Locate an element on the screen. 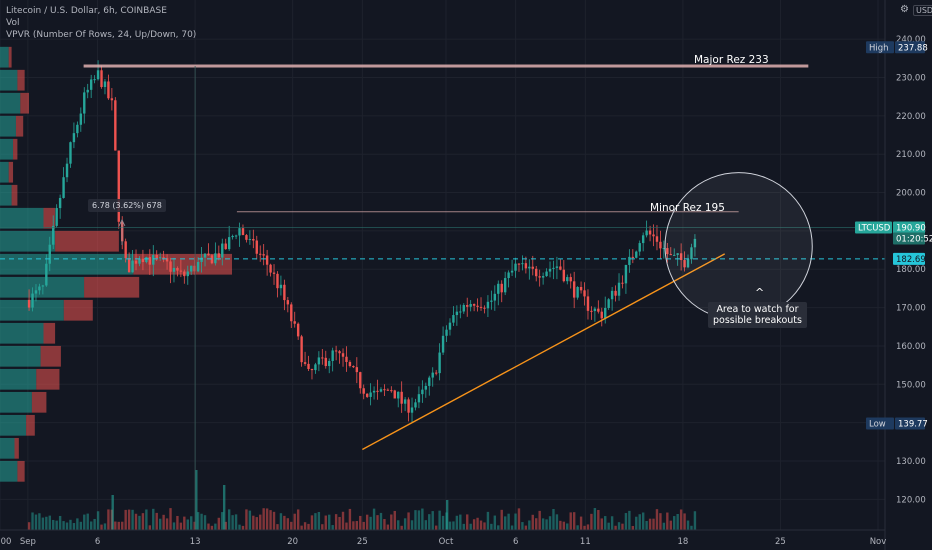  last-price-label-bg is located at coordinates (909, 227).